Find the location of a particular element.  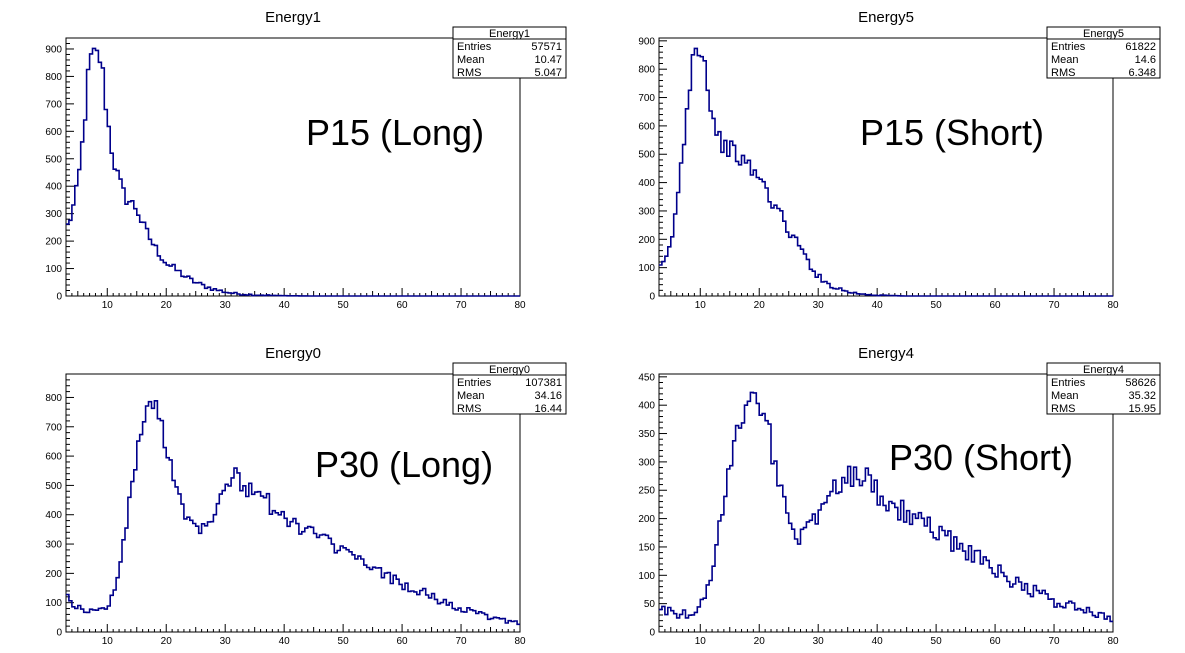

stats-value: 58626 is located at coordinates (1140, 383).